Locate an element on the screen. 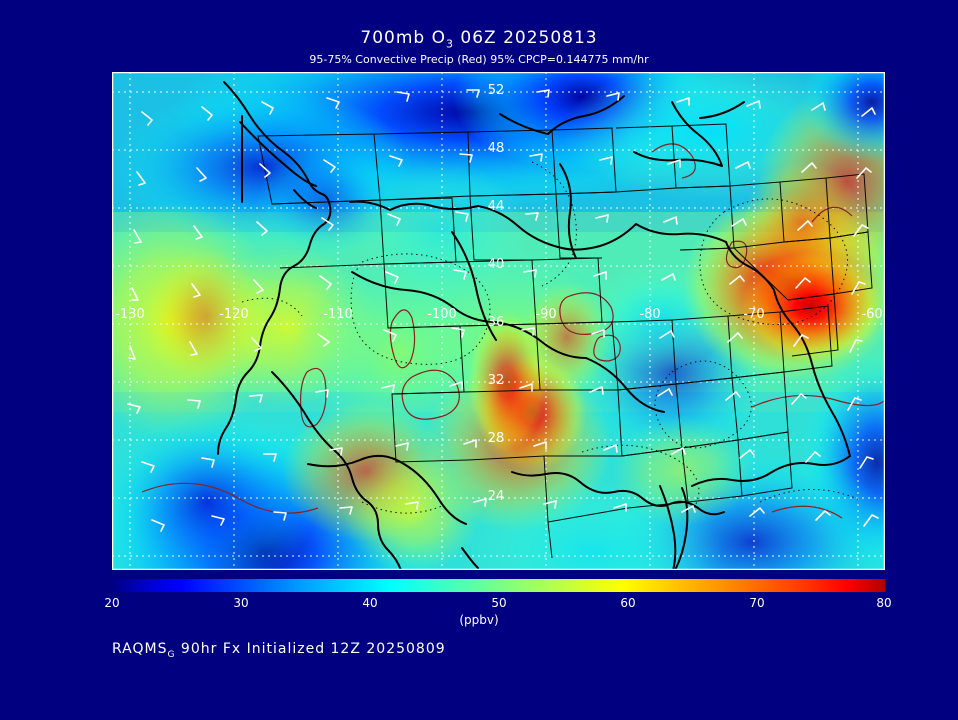  lat-label: 24 is located at coordinates (496, 496).